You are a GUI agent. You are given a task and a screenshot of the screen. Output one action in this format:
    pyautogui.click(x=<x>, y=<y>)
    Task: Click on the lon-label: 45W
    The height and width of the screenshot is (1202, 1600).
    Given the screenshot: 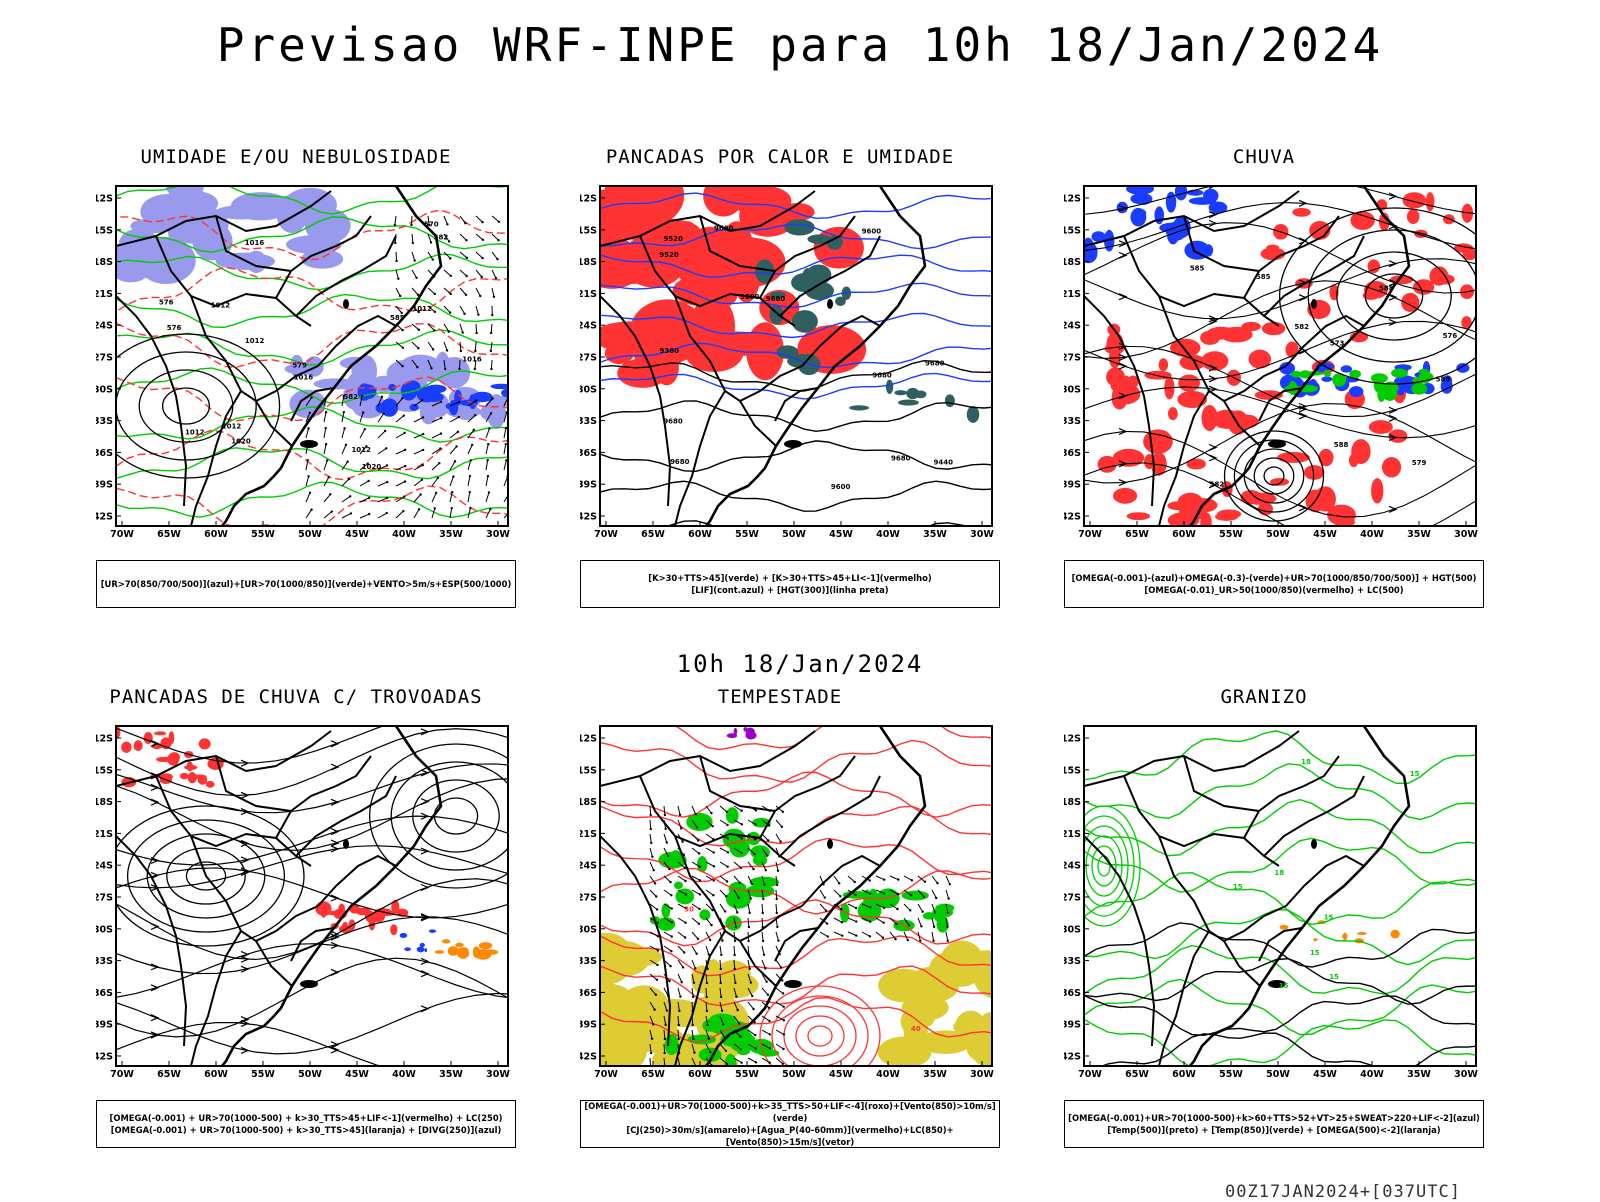 What is the action you would take?
    pyautogui.click(x=841, y=1074)
    